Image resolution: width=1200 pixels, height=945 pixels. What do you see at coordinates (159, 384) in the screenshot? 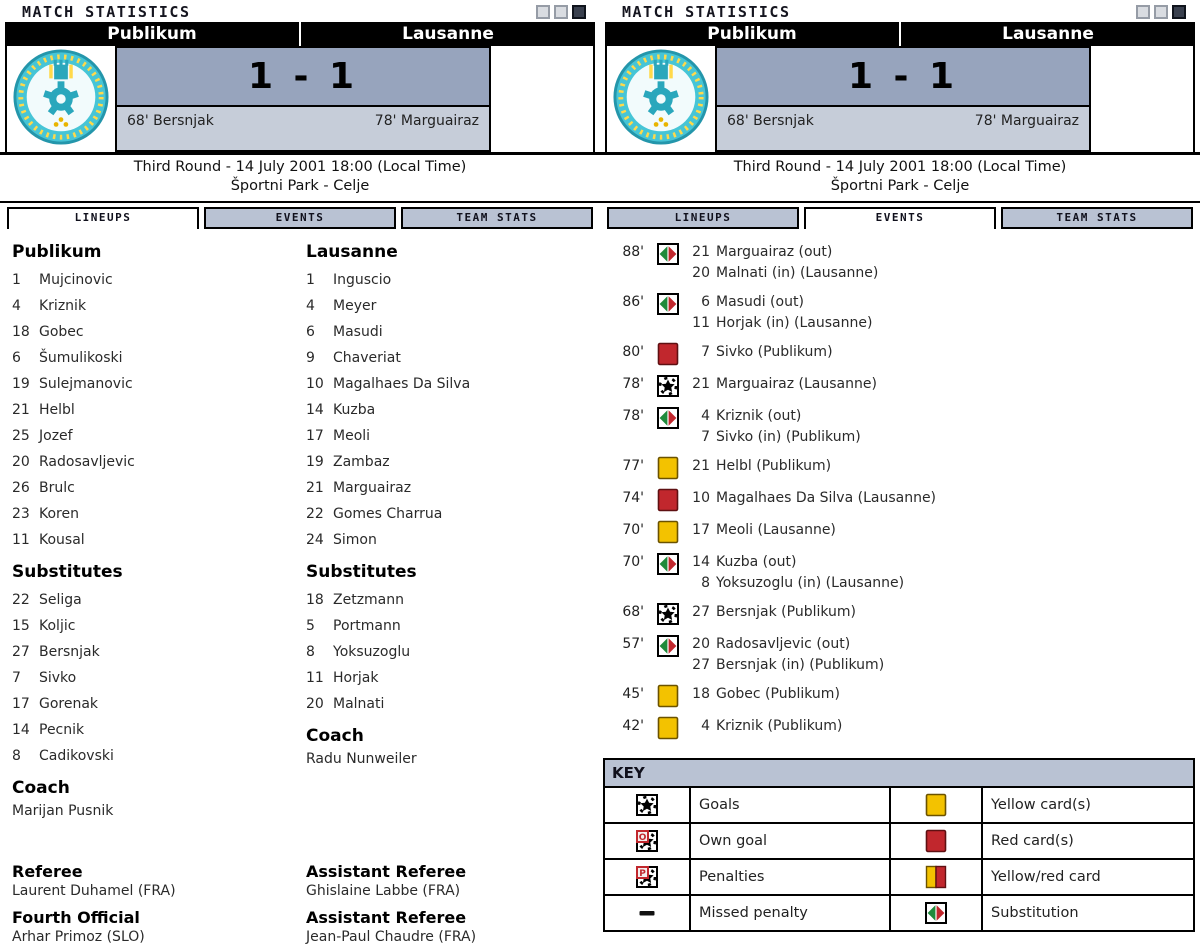
I see `player-row: 19 Sulejmanovic` at bounding box center [159, 384].